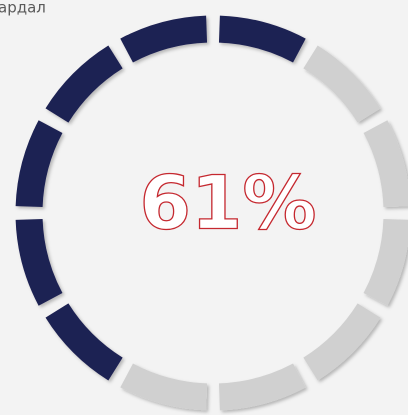 The height and width of the screenshot is (415, 408). What do you see at coordinates (23, 8) in the screenshot?
I see `header-label: ардал` at bounding box center [23, 8].